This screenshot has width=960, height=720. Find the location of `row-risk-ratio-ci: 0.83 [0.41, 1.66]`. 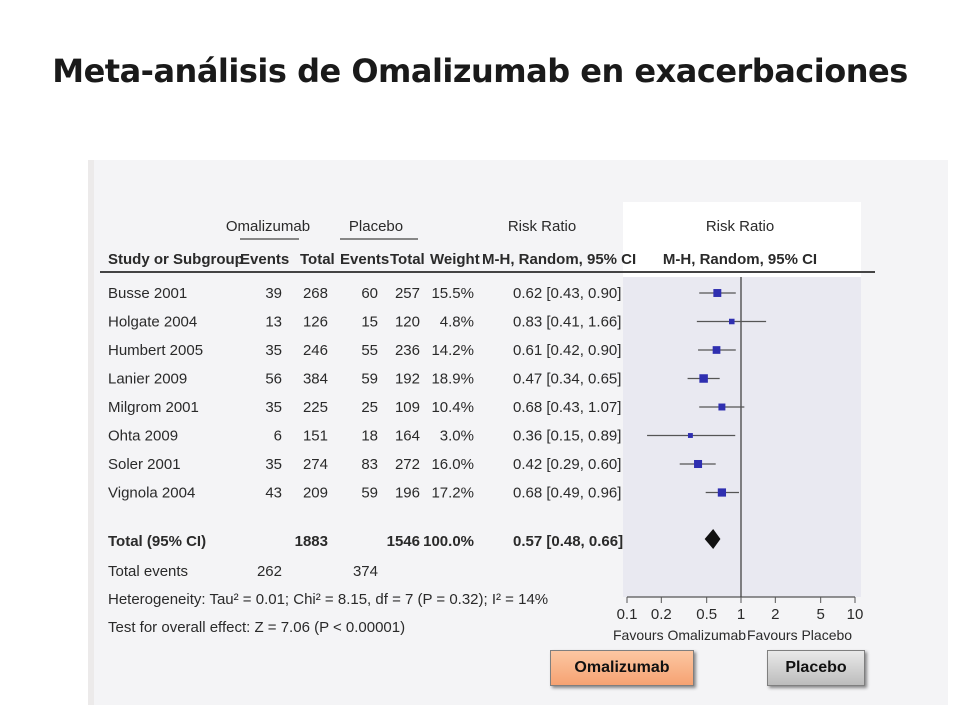

row-risk-ratio-ci: 0.83 [0.41, 1.66] is located at coordinates (567, 322).